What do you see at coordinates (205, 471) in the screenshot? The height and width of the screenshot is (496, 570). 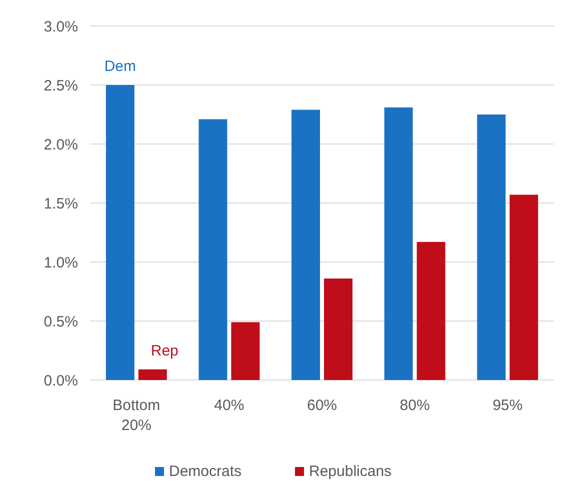 I see `legend-label: Democrats` at bounding box center [205, 471].